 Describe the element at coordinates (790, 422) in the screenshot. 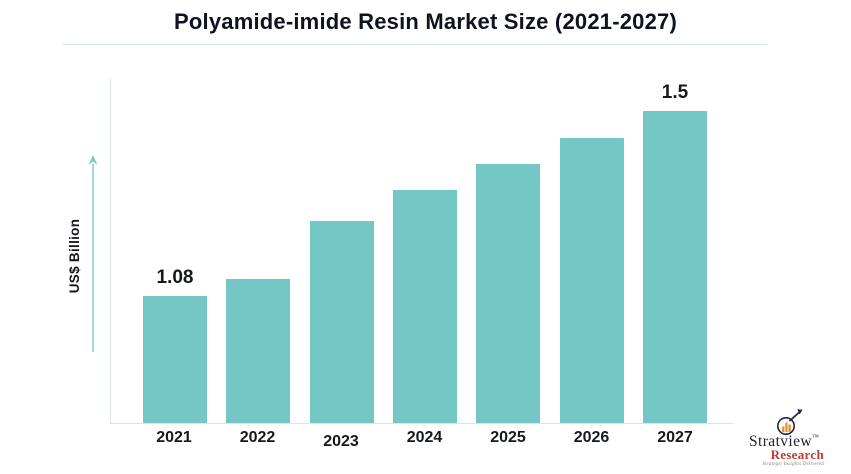

I see `magnifier-chart-icon` at that location.